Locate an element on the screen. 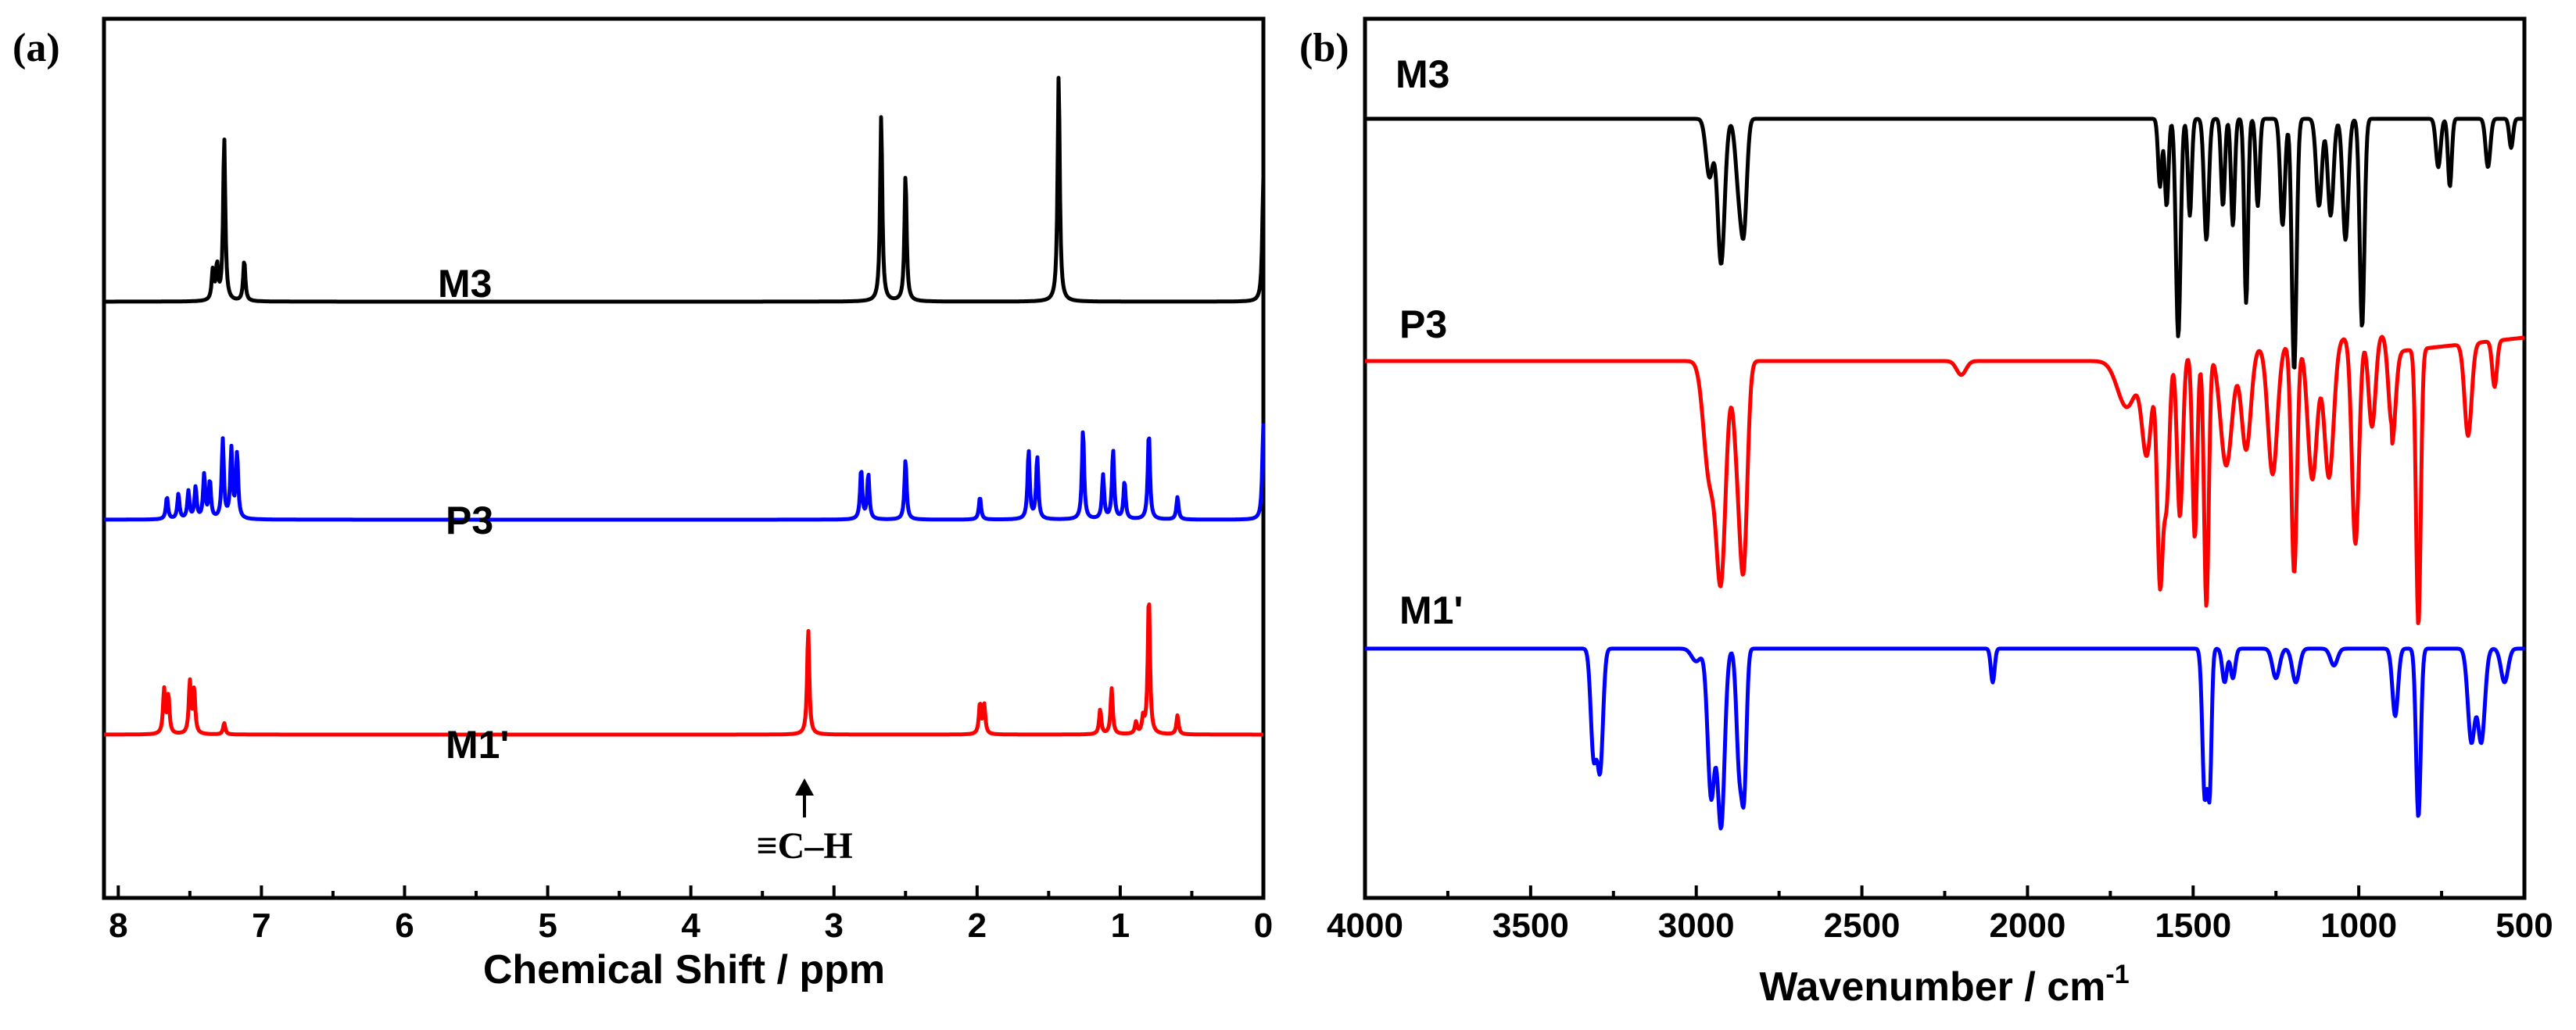  panel-b-x-axis-title: Wavenumber / cm-1 is located at coordinates (1944, 985).